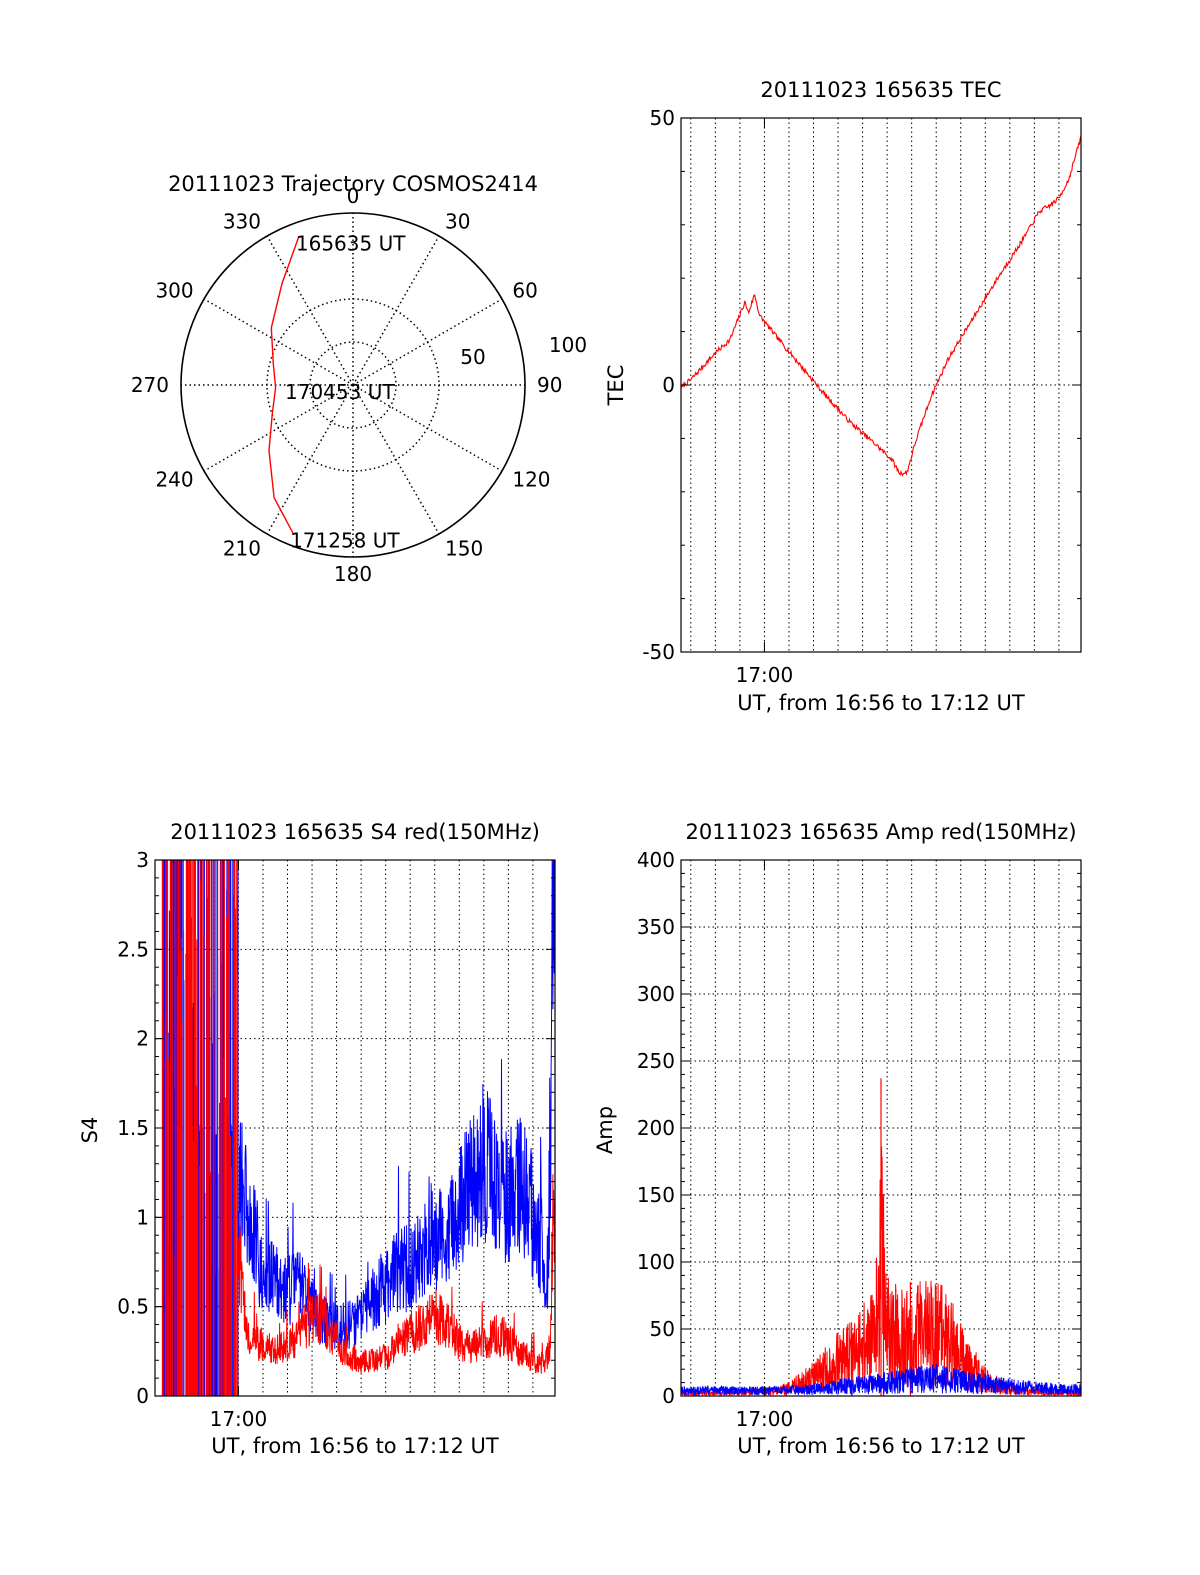 This screenshot has width=1200, height=1575. Describe the element at coordinates (472, 357) in the screenshot. I see `polar-radius-label-50: 50` at that location.